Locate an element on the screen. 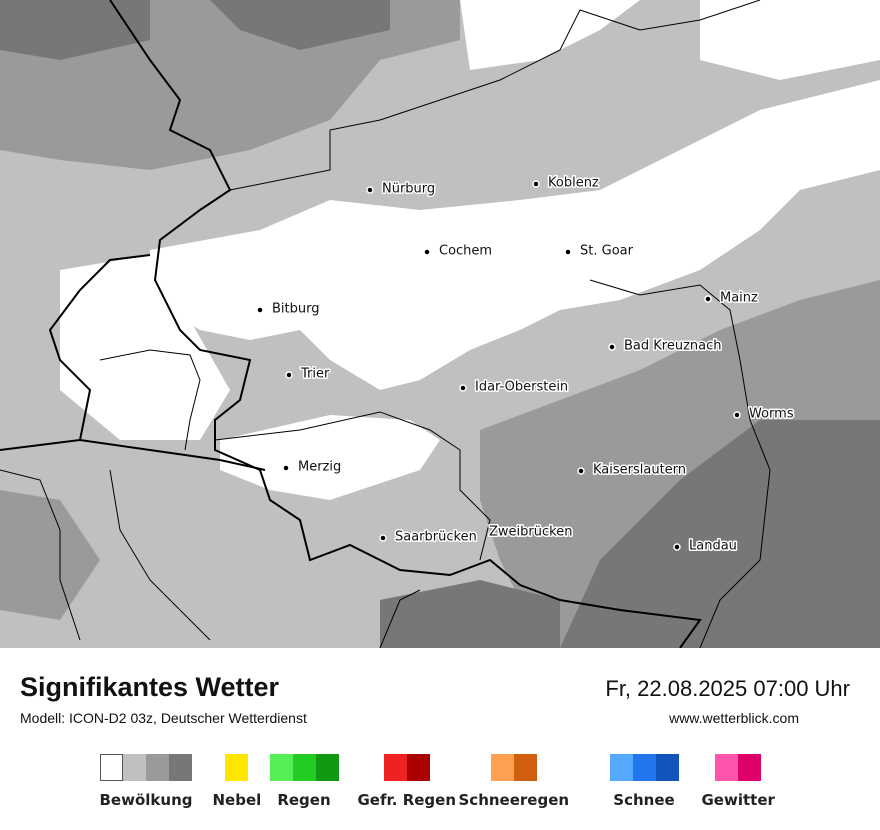 The image size is (880, 830). city-label: Bad Kreuznach is located at coordinates (673, 346).